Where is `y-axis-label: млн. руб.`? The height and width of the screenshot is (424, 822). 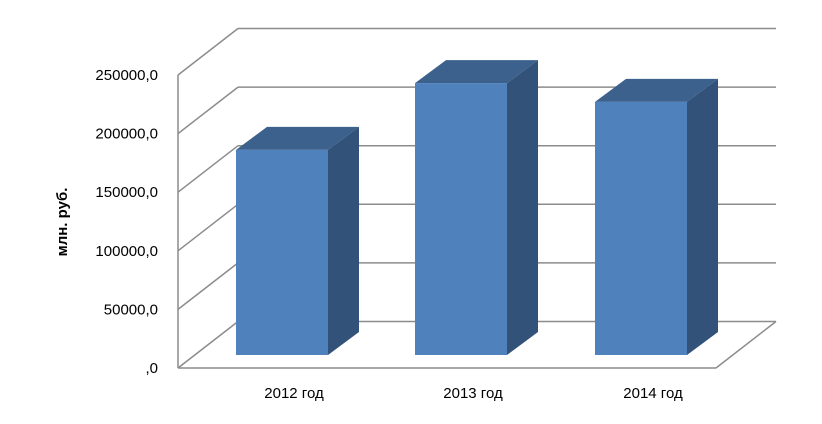
y-axis-label: млн. руб. is located at coordinates (62, 222).